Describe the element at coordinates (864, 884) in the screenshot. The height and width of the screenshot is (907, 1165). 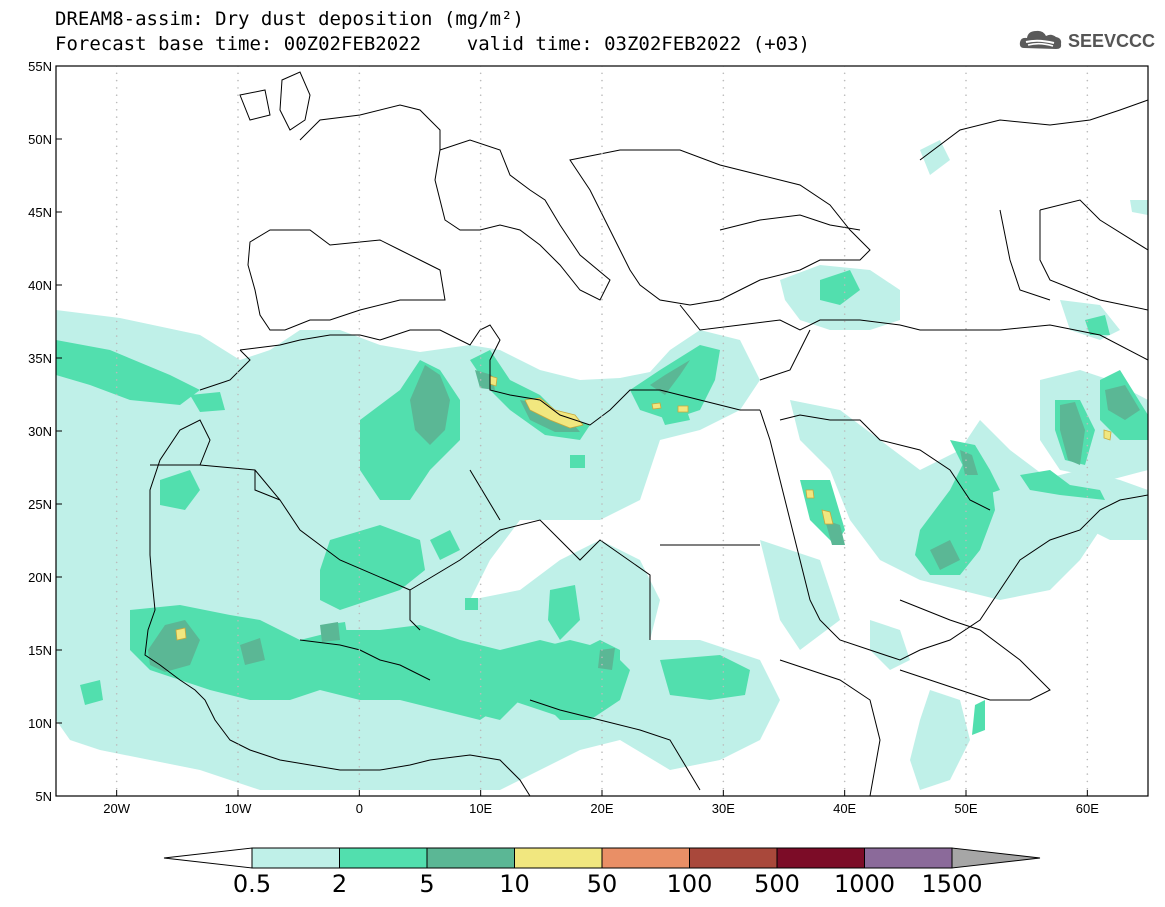
I see `colorbar-label: 1000` at that location.